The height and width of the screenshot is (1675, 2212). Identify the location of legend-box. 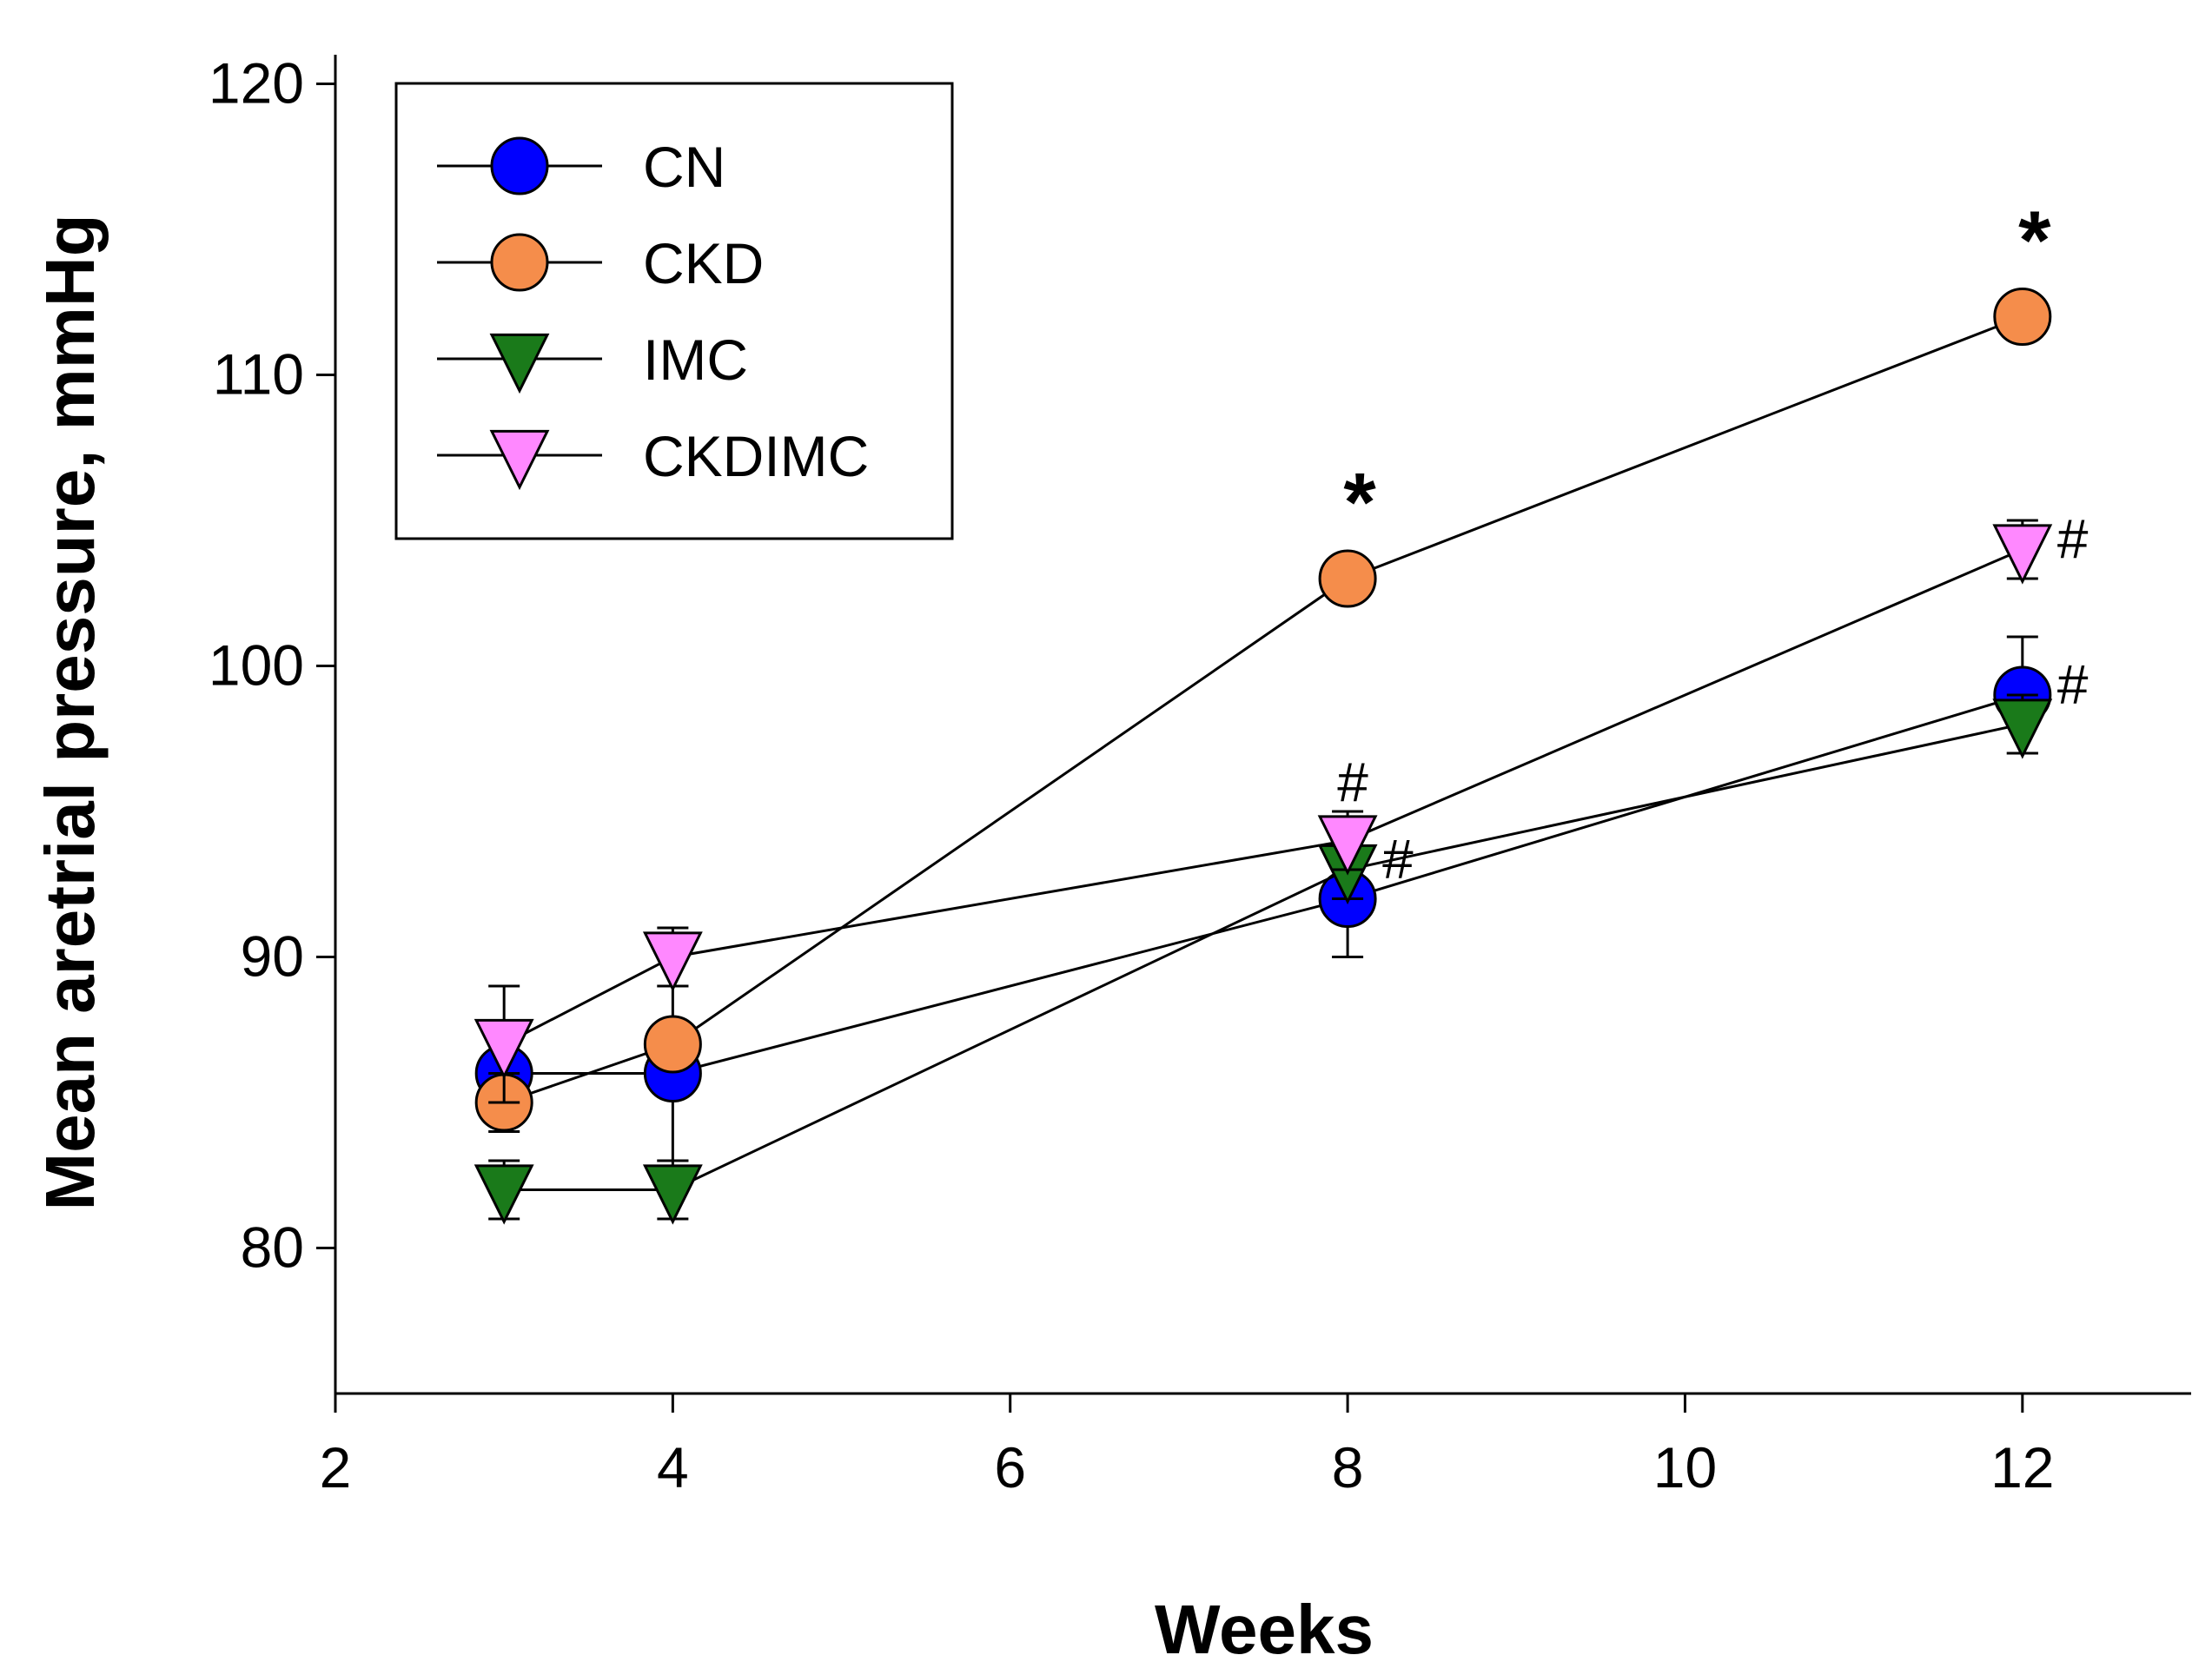
(674, 311).